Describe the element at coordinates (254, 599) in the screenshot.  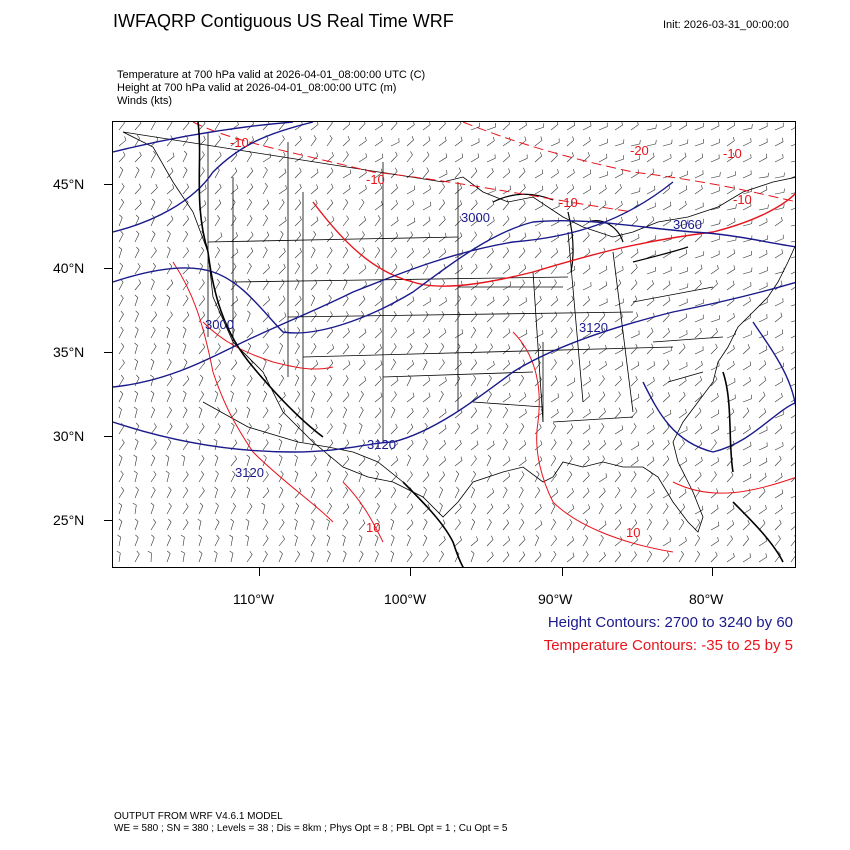
I see `lon-label: 110°W` at that location.